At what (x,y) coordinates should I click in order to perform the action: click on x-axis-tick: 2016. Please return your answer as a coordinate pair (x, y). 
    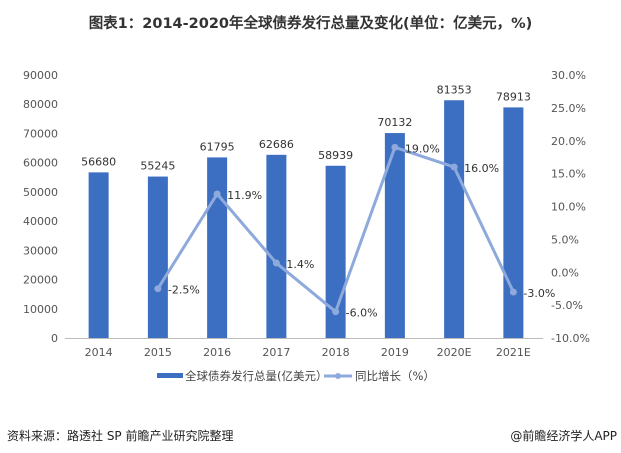
    Looking at the image, I should click on (217, 352).